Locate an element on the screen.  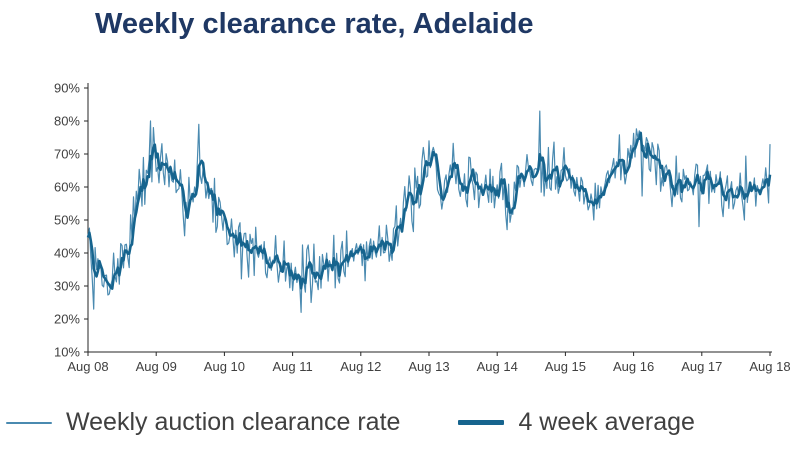
x-tick-label: Aug 15 is located at coordinates (565, 366).